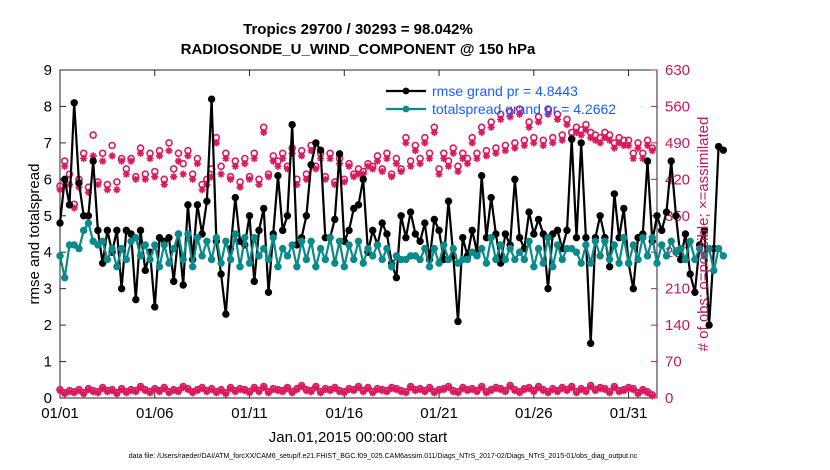  Describe the element at coordinates (48, 179) in the screenshot. I see `y-left-tick-label: 6` at that location.